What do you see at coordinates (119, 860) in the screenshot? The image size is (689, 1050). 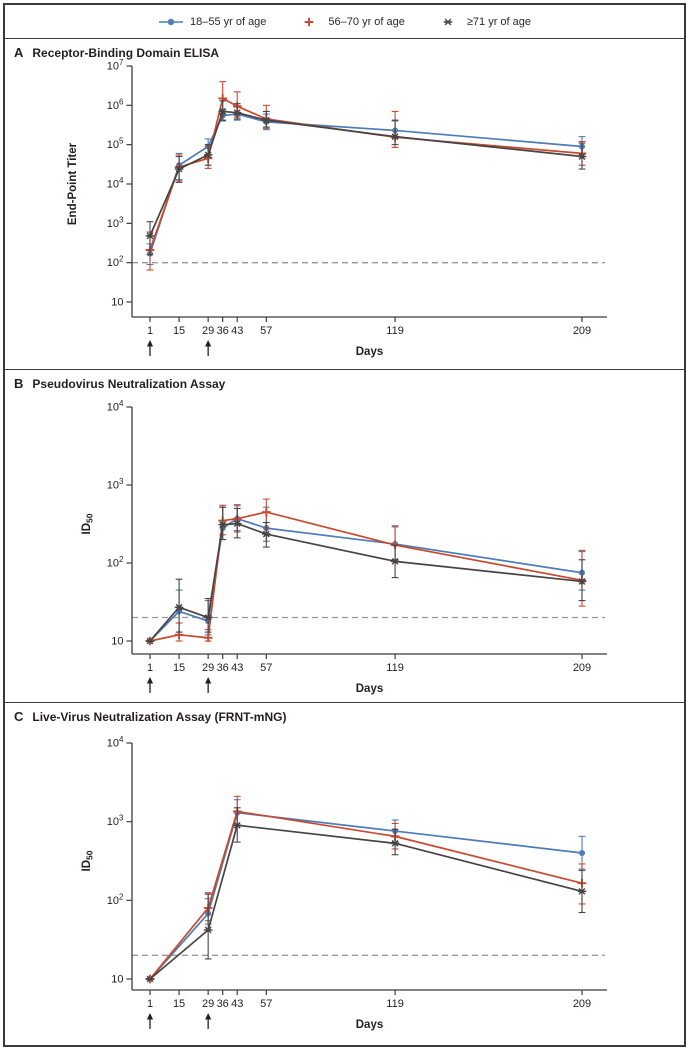 I see `y-tick-labels: 10 102 103 104` at bounding box center [119, 860].